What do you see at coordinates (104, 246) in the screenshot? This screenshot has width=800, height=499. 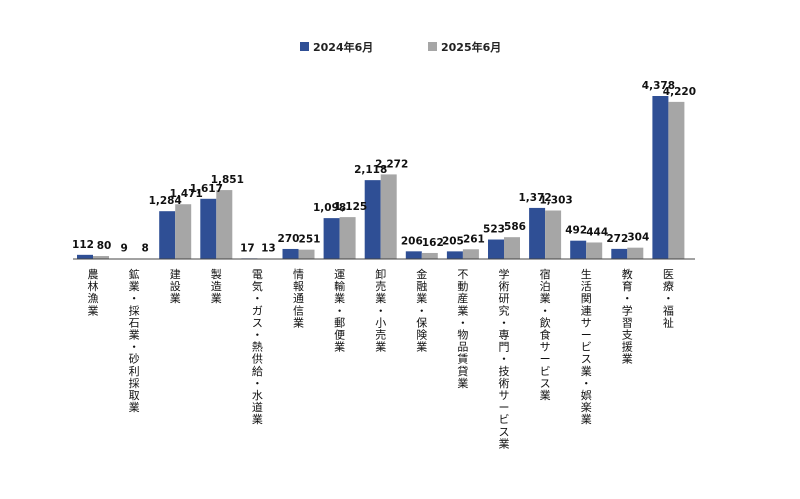 I see `value-label: 80` at bounding box center [104, 246].